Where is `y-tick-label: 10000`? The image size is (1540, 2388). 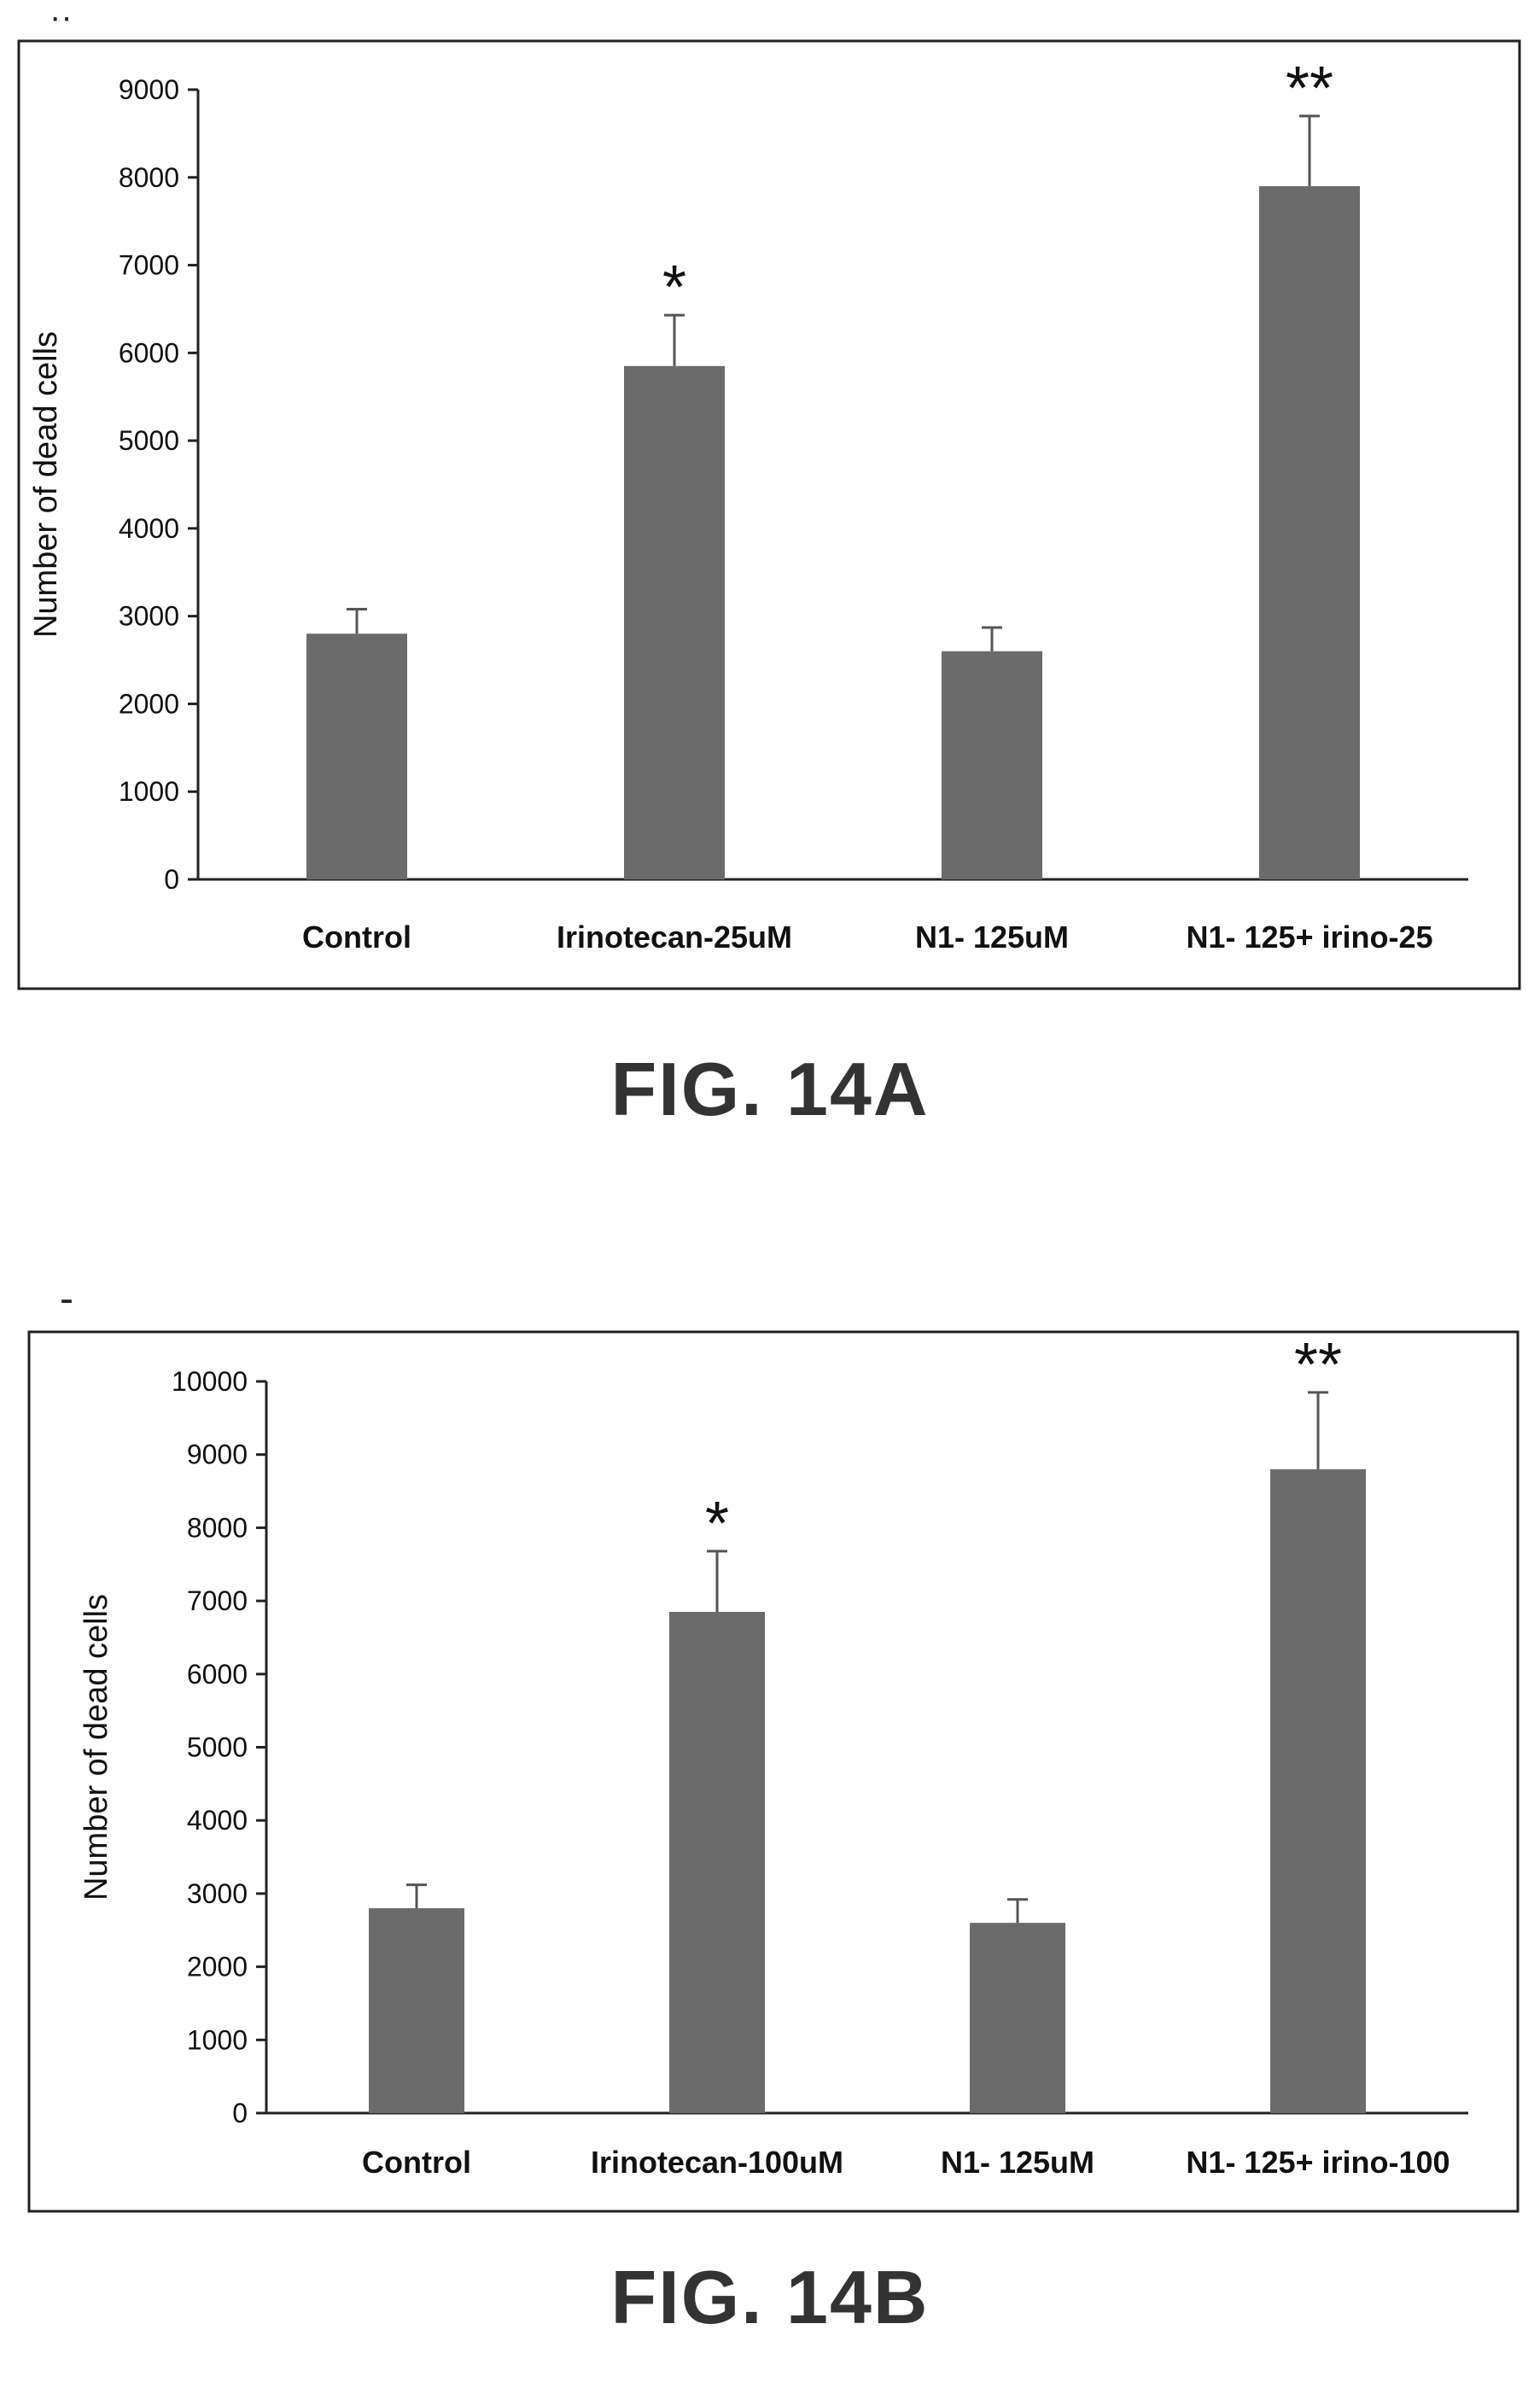 y-tick-label: 10000 is located at coordinates (210, 1381).